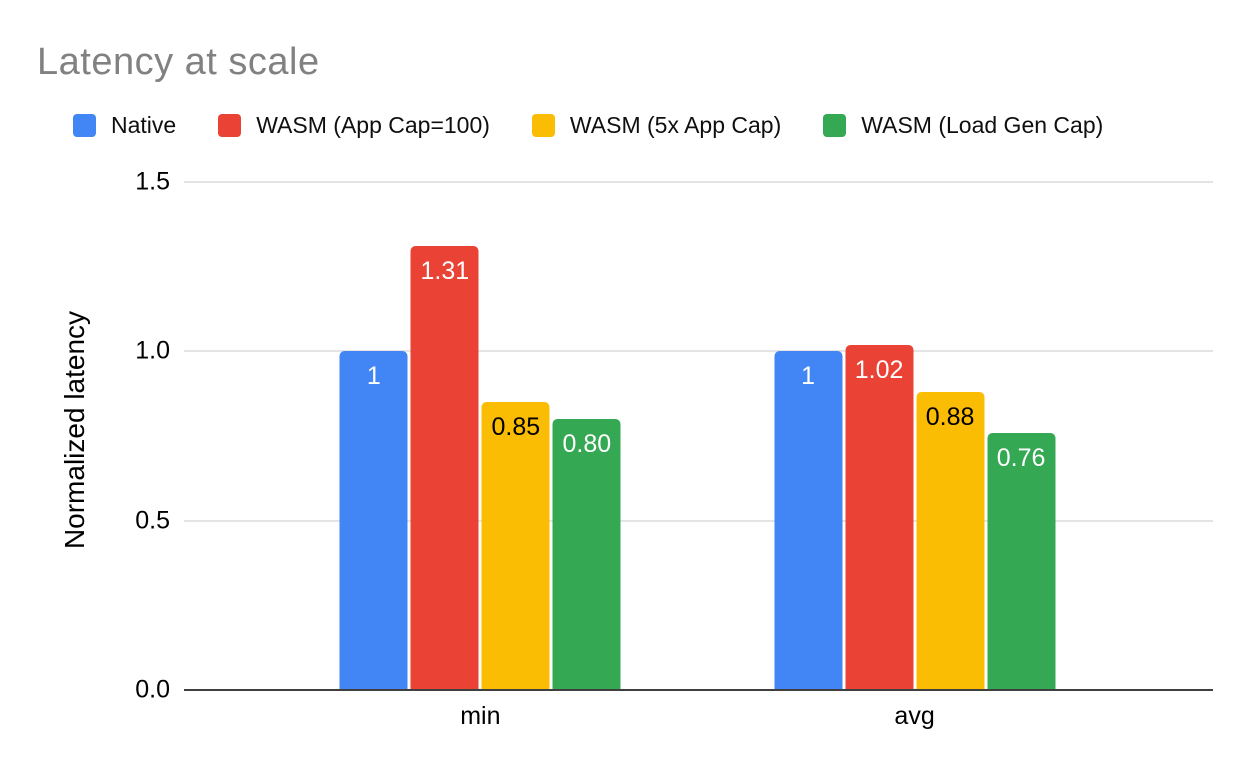 Image resolution: width=1250 pixels, height=772 pixels. Describe the element at coordinates (950, 416) in the screenshot. I see `bar-value-label: 0.88` at that location.